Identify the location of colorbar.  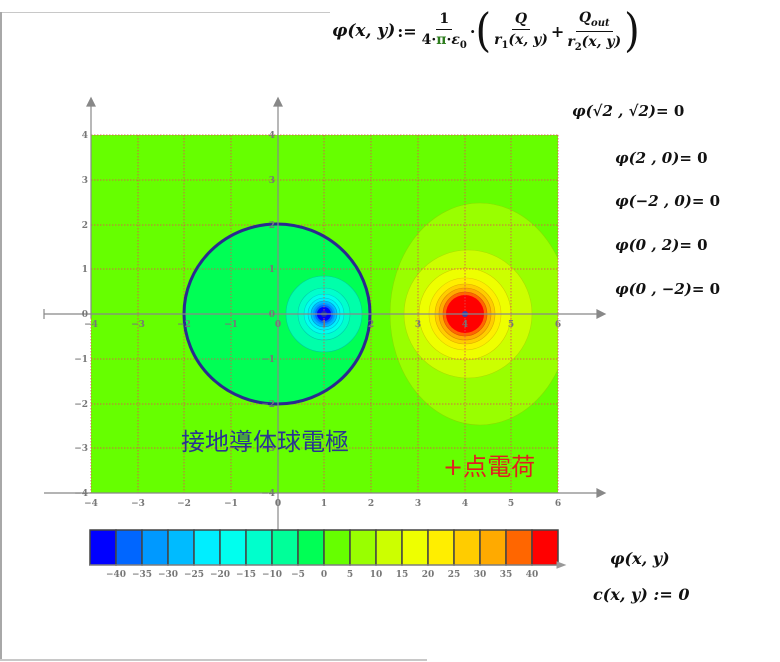
(324, 547).